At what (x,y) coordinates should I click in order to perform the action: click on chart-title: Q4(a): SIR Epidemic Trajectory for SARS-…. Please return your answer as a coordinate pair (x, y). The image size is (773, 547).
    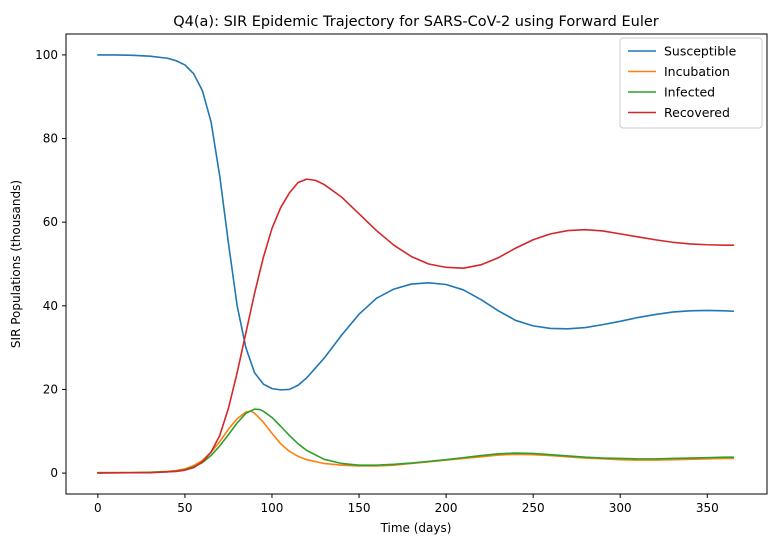
    Looking at the image, I should click on (416, 22).